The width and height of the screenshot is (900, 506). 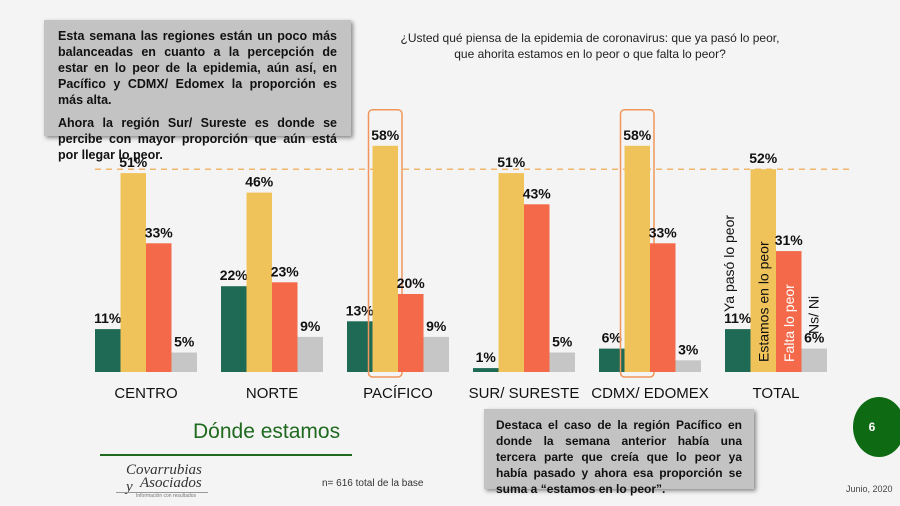 What do you see at coordinates (763, 158) in the screenshot?
I see `data-label: 52%` at bounding box center [763, 158].